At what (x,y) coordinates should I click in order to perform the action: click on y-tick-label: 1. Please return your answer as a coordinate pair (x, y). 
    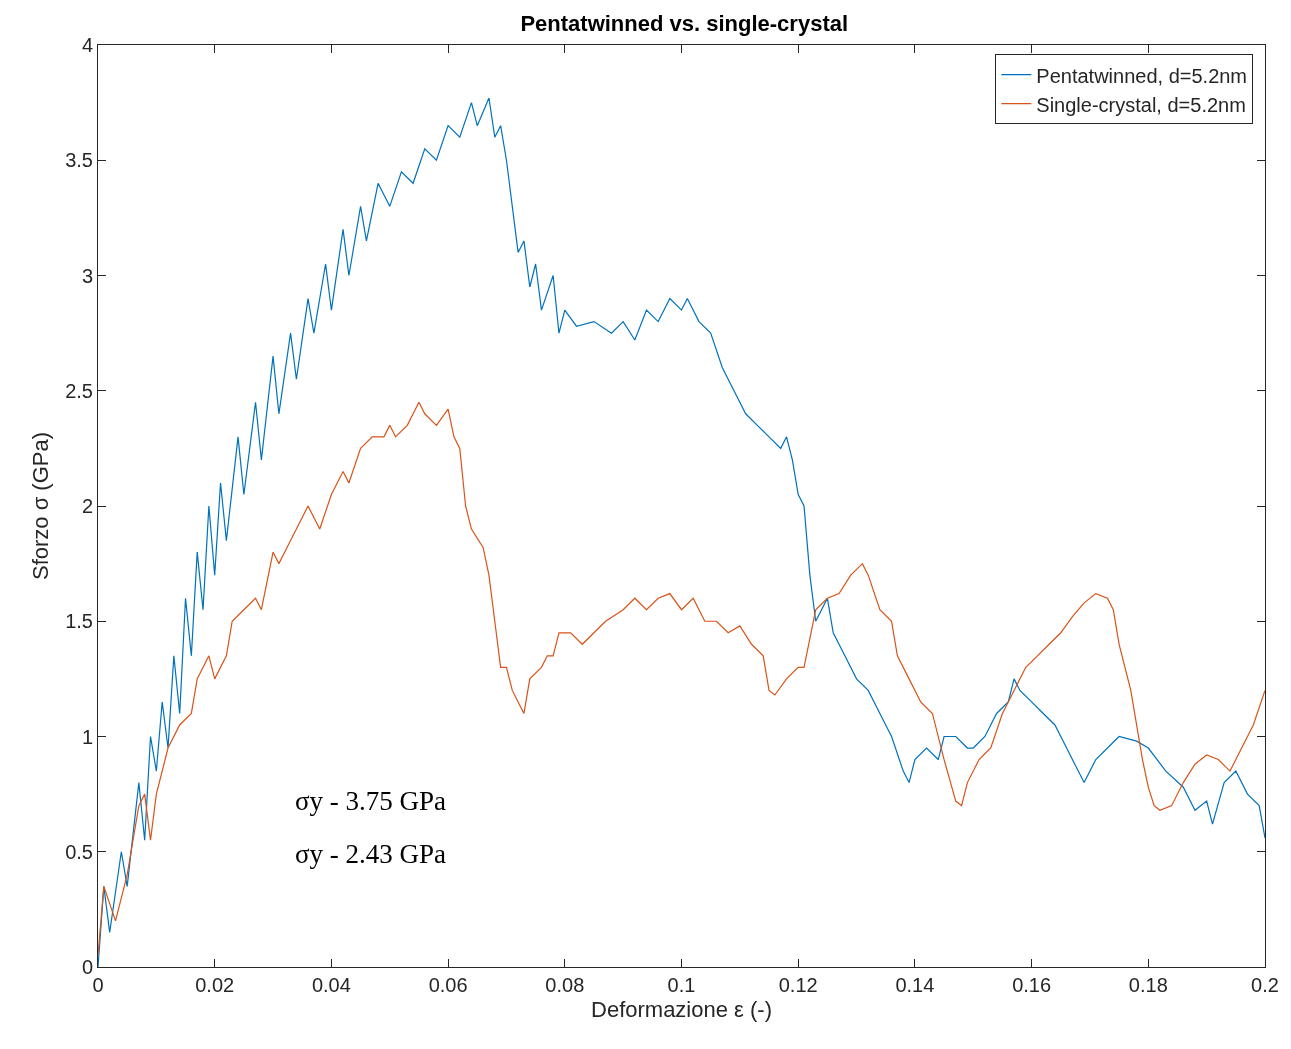
    Looking at the image, I should click on (87, 736).